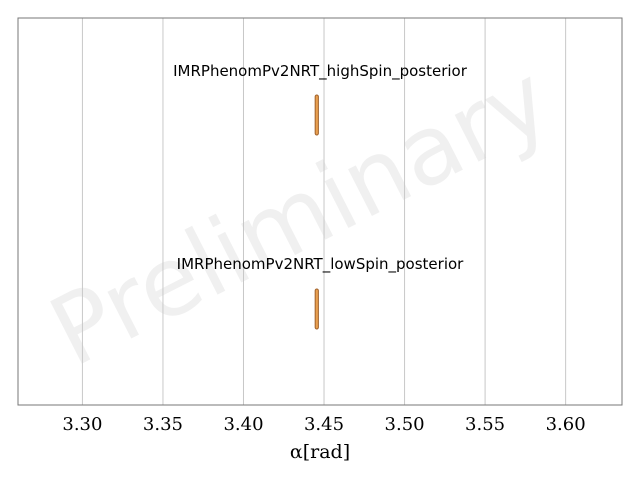 This screenshot has width=640, height=480. I want to click on x-axis-label: α[rad], so click(320, 452).